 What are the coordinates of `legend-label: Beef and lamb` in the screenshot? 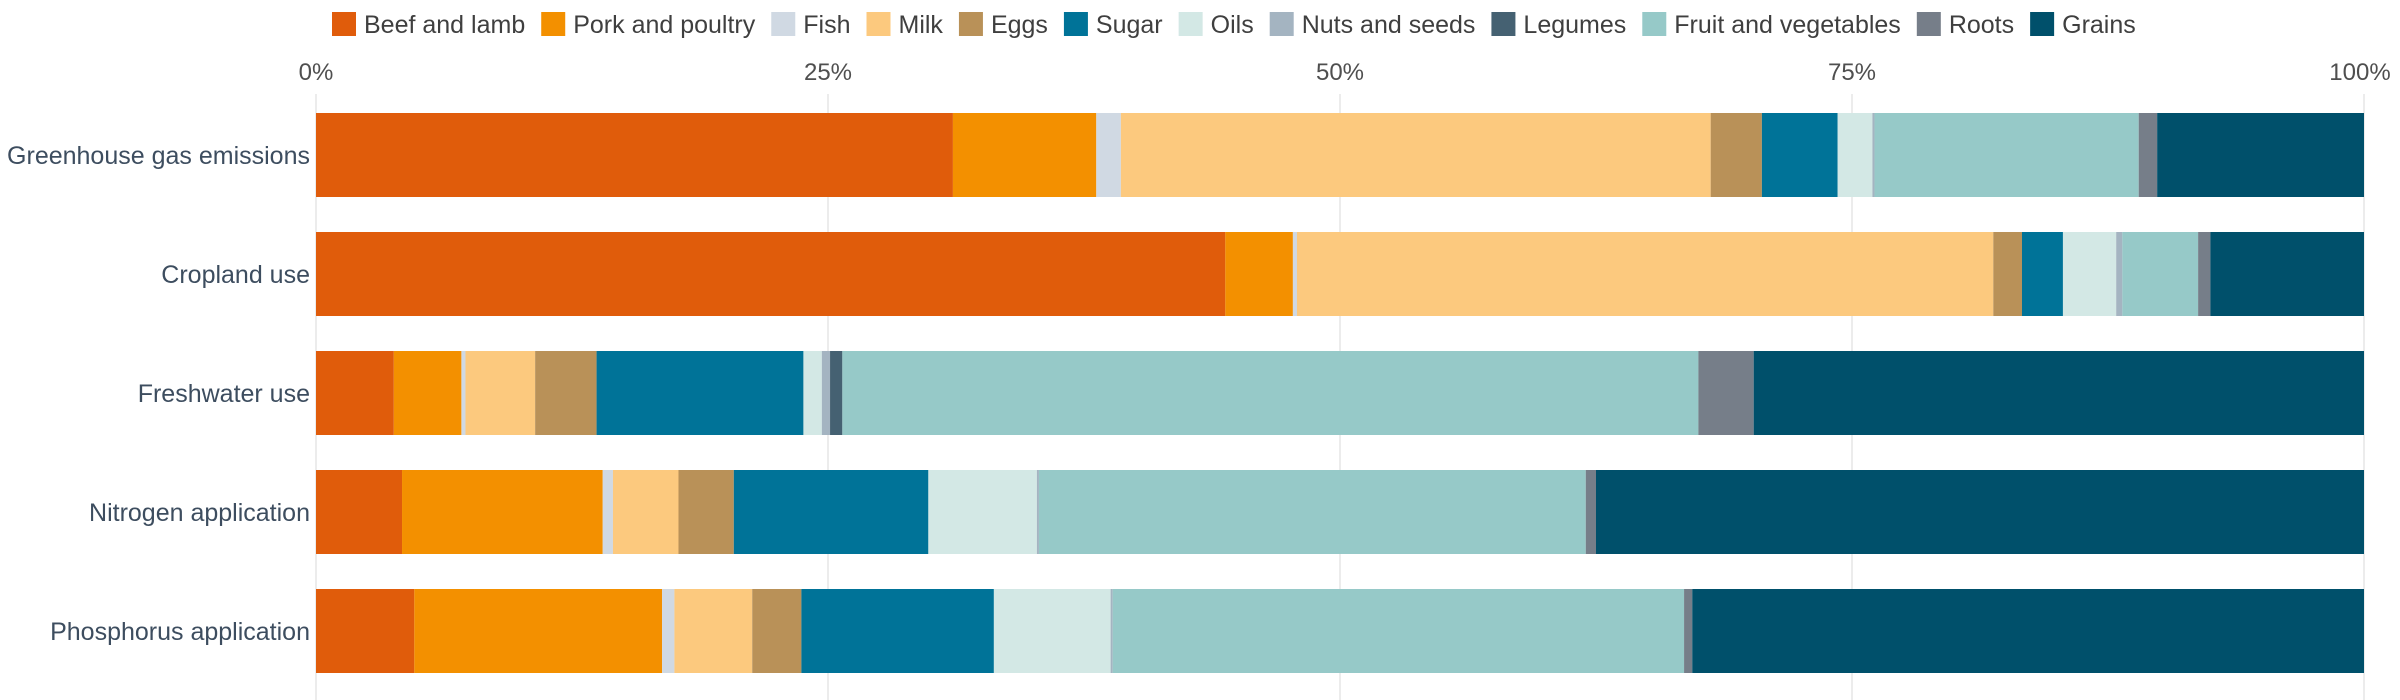 It's located at (444, 25).